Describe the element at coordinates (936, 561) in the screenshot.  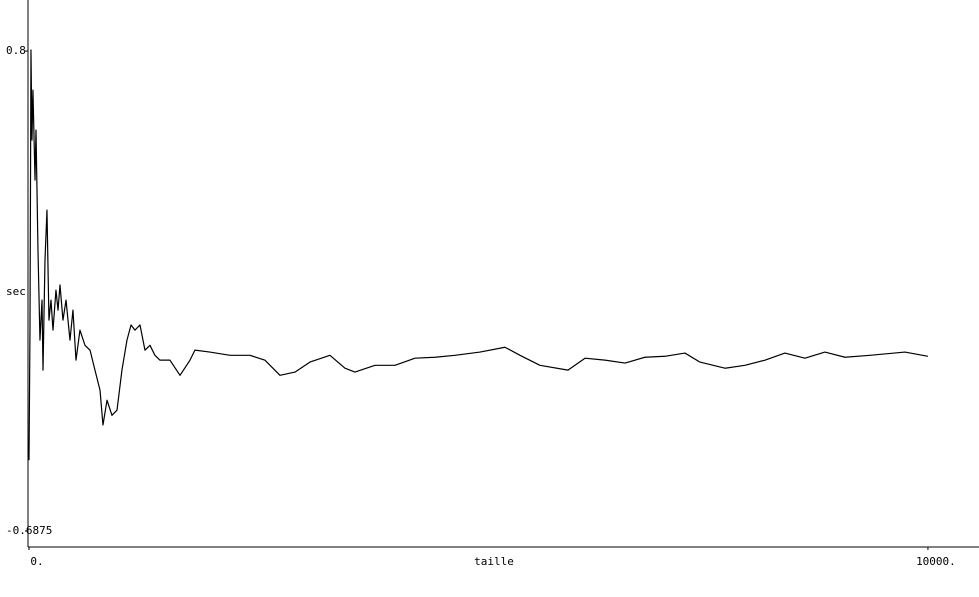
I see `x-tick-label: 10000.` at that location.